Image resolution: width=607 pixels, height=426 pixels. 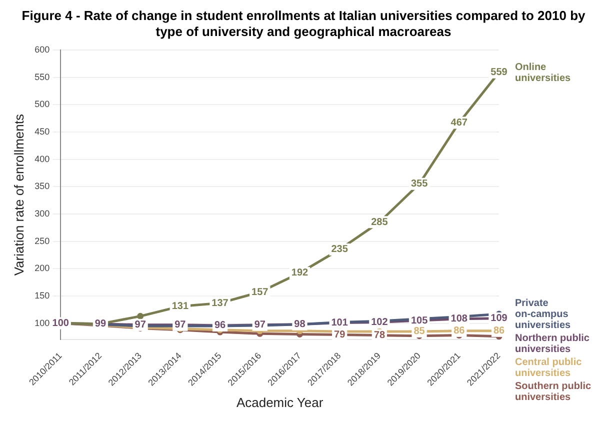 What do you see at coordinates (42, 323) in the screenshot?
I see `y-tick-label: 100` at bounding box center [42, 323].